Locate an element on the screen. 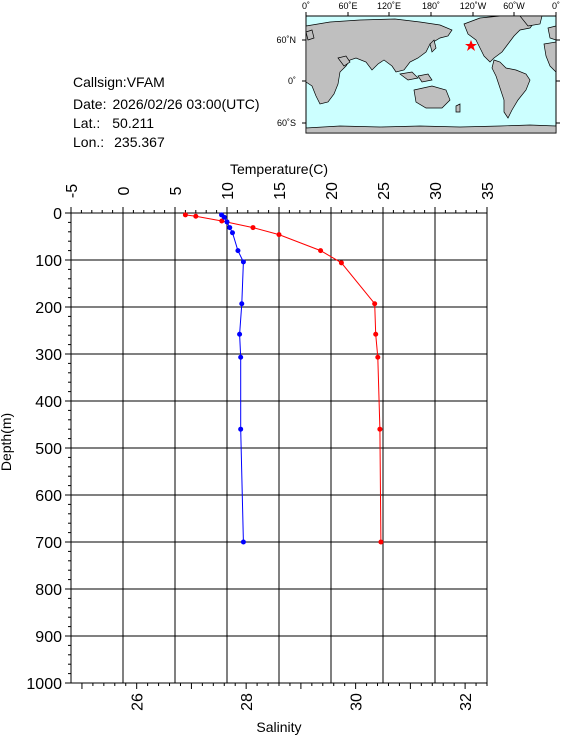 Image resolution: width=564 pixels, height=736 pixels. salinity-tick-labels: 26 28 30 32 is located at coordinates (302, 702).